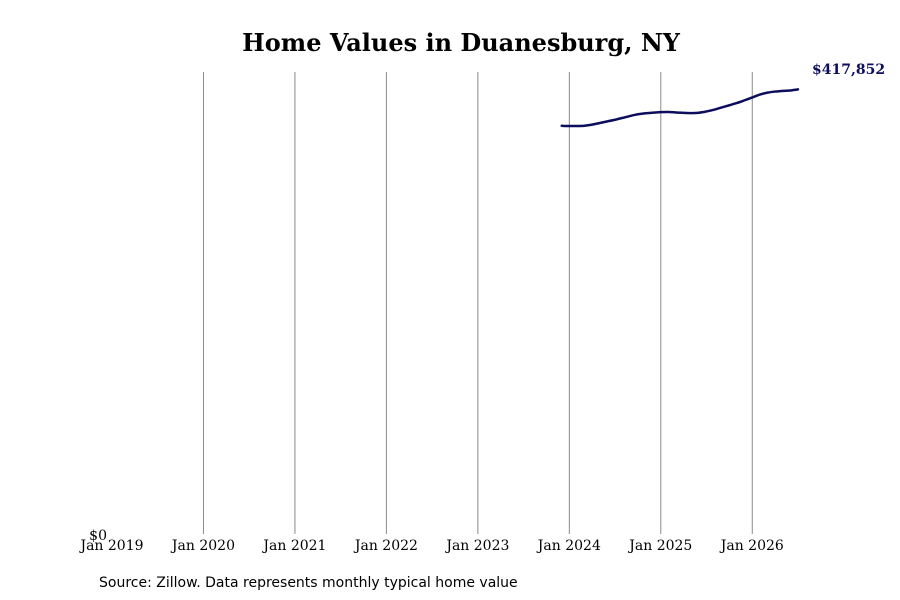 The image size is (900, 600). I want to click on chart-title: Home Values in Duanesburg, NY, so click(461, 42).